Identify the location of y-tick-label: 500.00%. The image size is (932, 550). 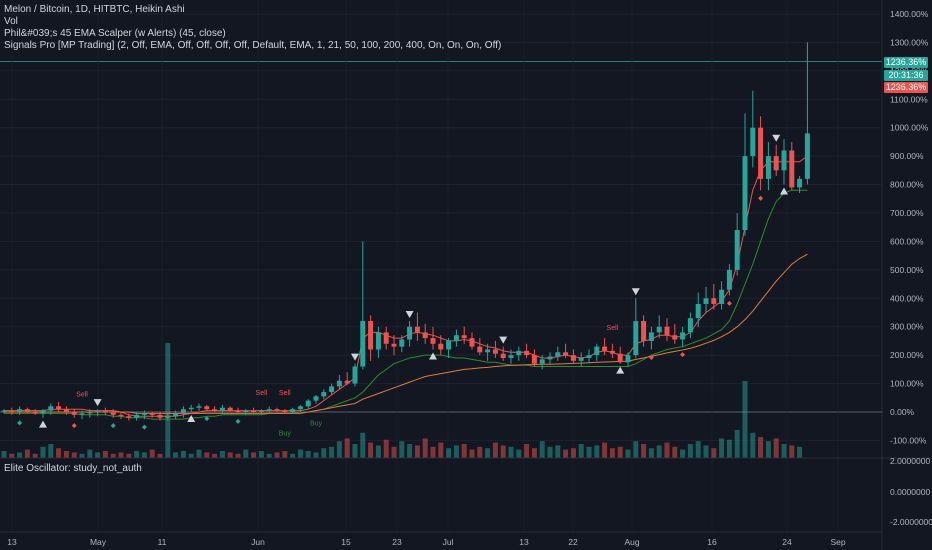
(907, 270).